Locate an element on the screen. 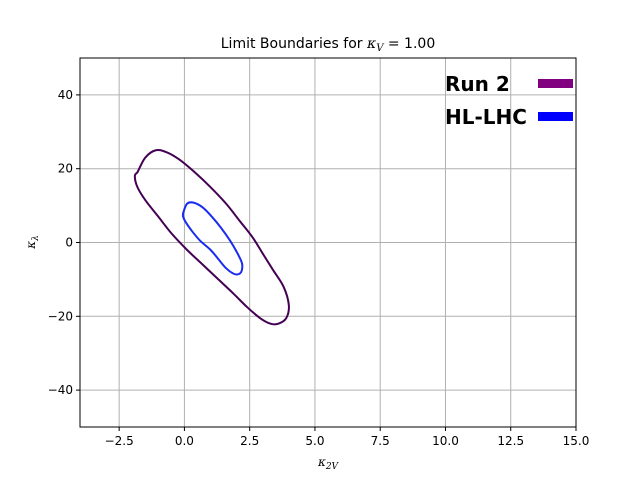  x-tick-label: −2.5 is located at coordinates (119, 441).